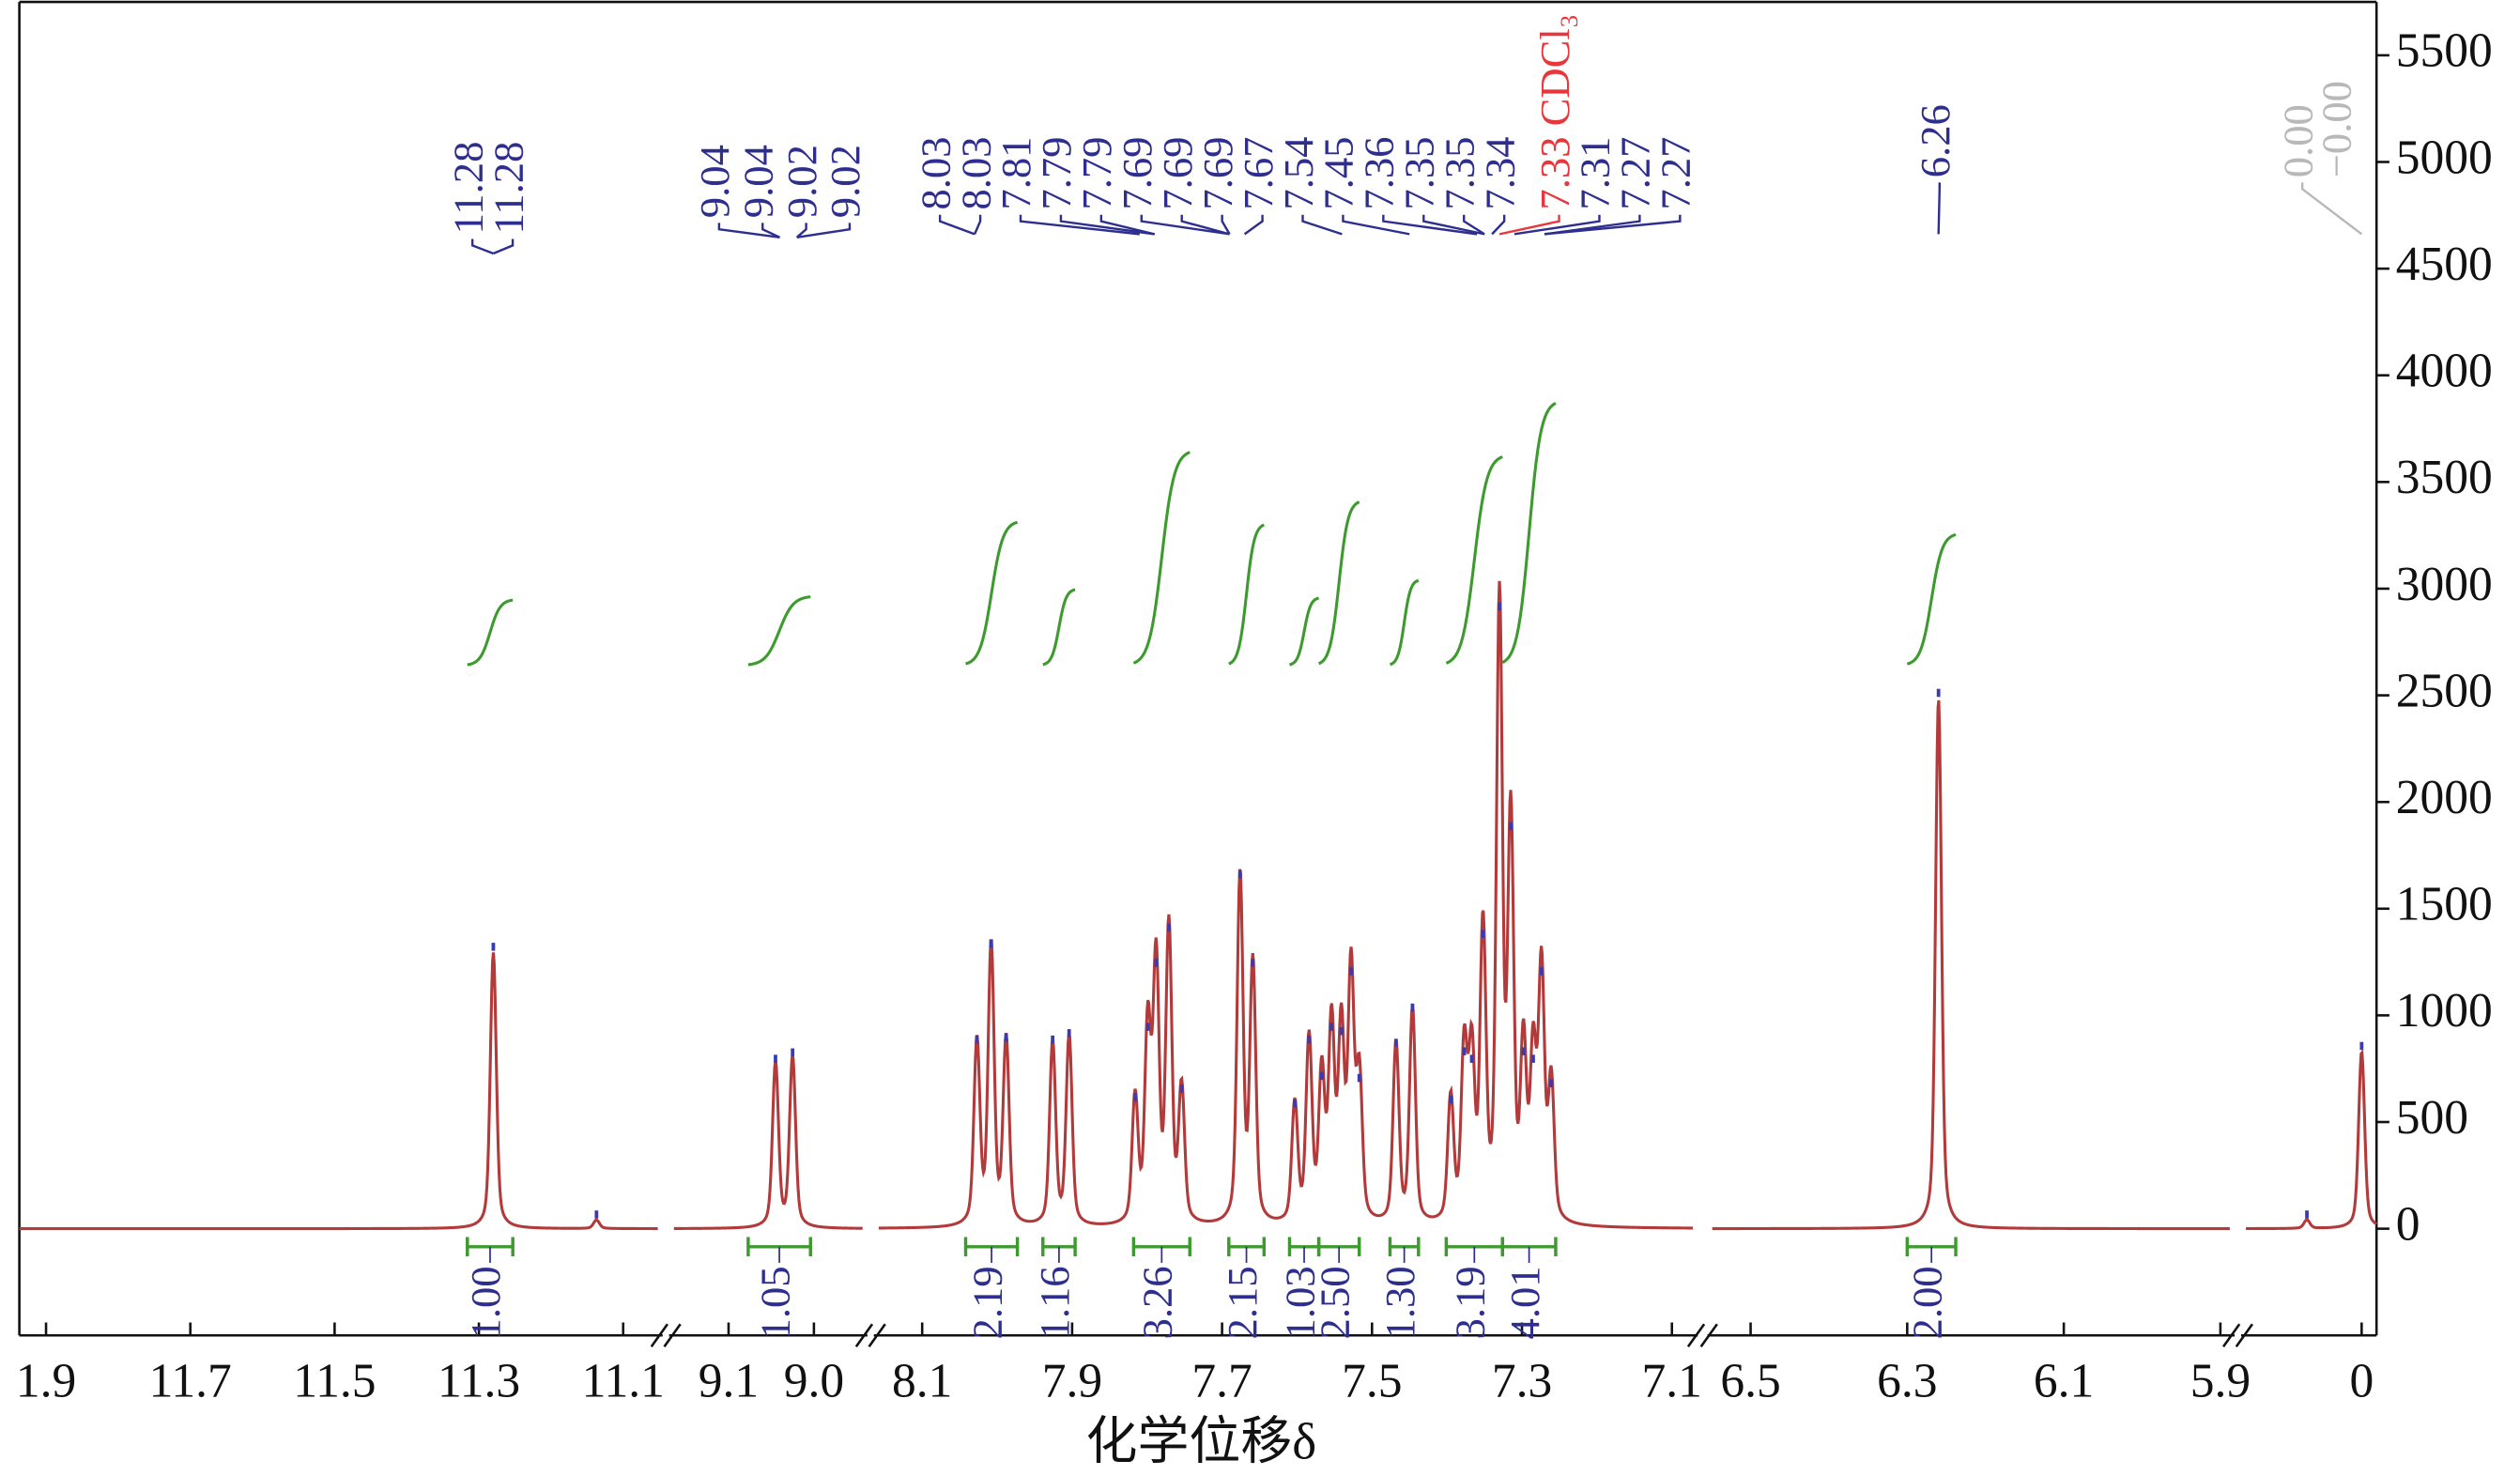  What do you see at coordinates (190, 1380) in the screenshot?
I see `x-tick-label: 11.7` at bounding box center [190, 1380].